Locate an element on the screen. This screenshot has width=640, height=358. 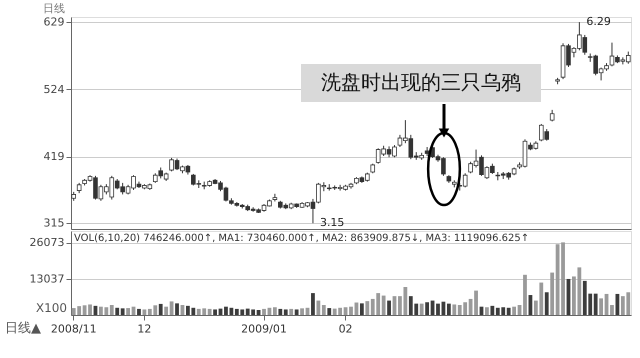
y-tick-label: 13037 is located at coordinates (47, 279).